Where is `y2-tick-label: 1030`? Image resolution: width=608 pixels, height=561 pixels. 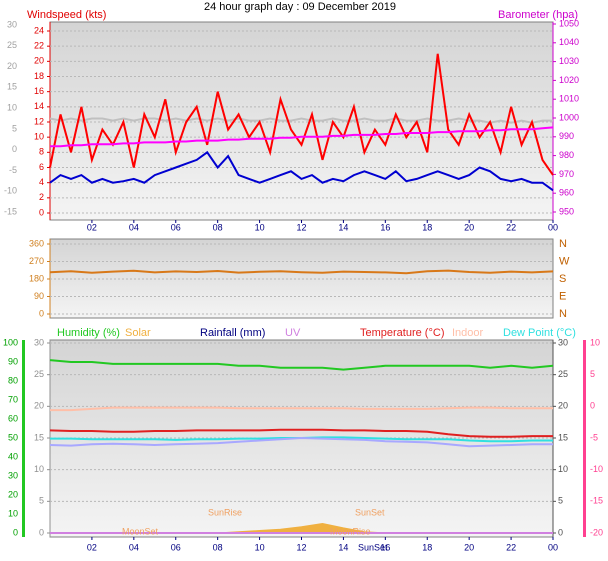 y2-tick-label: 1030 is located at coordinates (569, 61).